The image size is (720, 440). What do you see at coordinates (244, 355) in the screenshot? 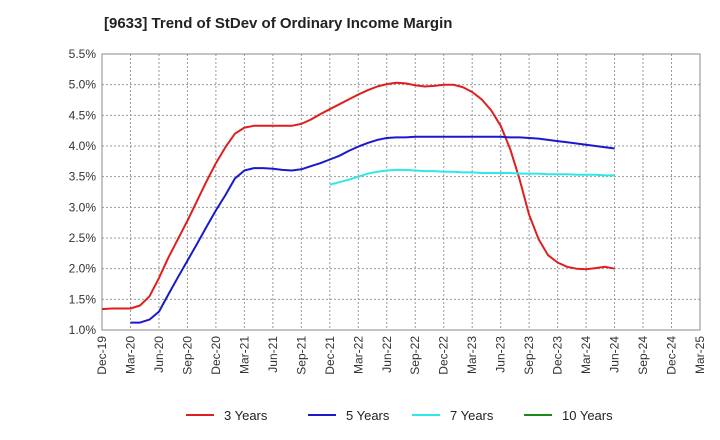
I see `x-tick-label: Mar-21` at bounding box center [244, 355].